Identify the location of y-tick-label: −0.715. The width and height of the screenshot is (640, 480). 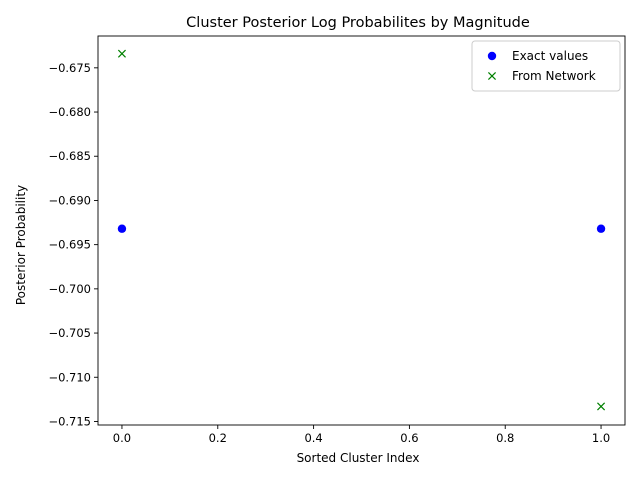
(69, 421).